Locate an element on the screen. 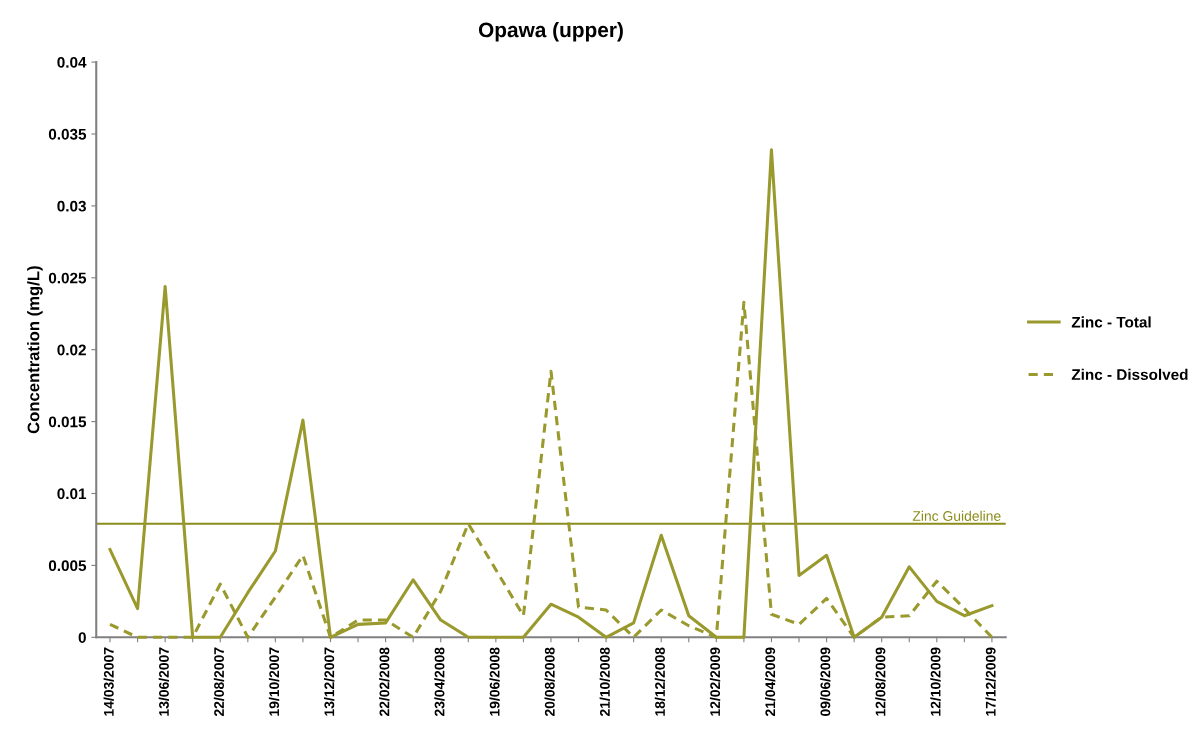  x-tick-label: 14/03/2007 is located at coordinates (108, 681).